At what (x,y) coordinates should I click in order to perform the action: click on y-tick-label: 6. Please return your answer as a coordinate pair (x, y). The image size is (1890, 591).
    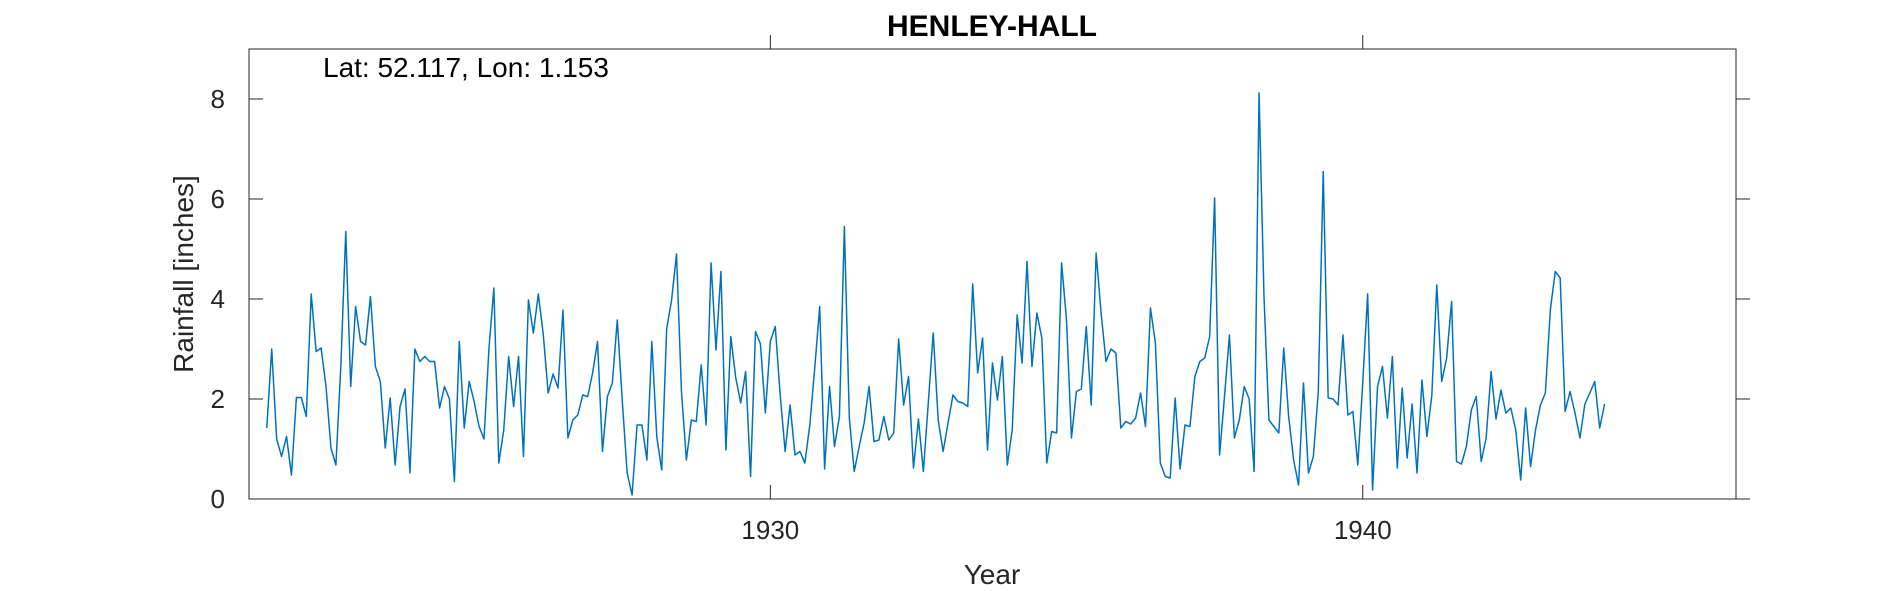
    Looking at the image, I should click on (218, 199).